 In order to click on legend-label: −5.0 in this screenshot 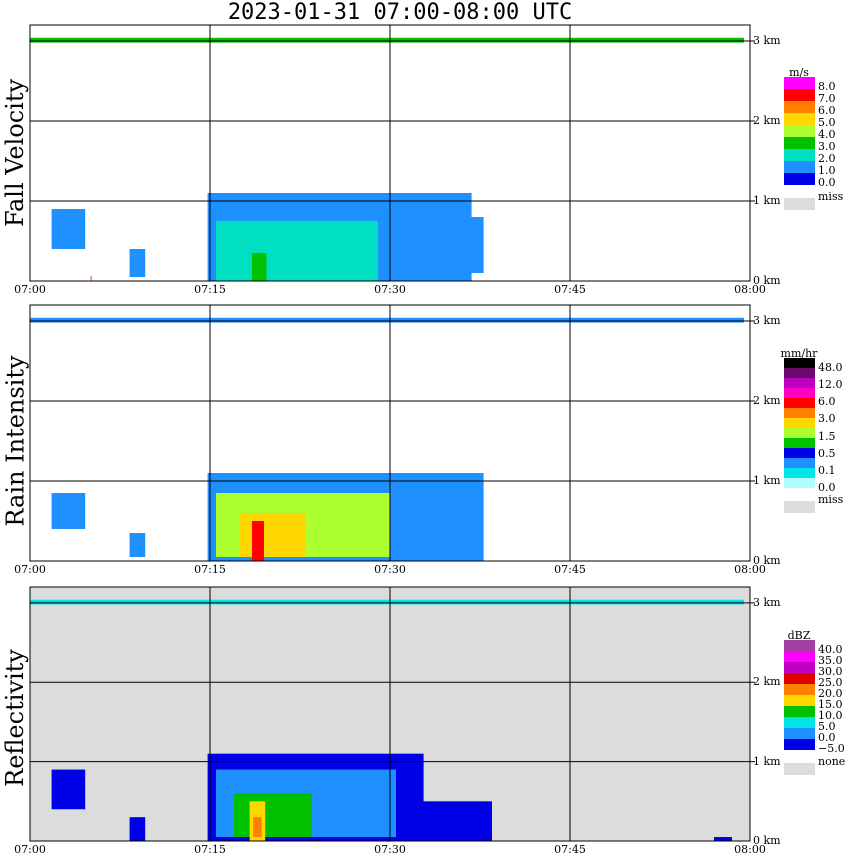, I will do `click(831, 748)`.